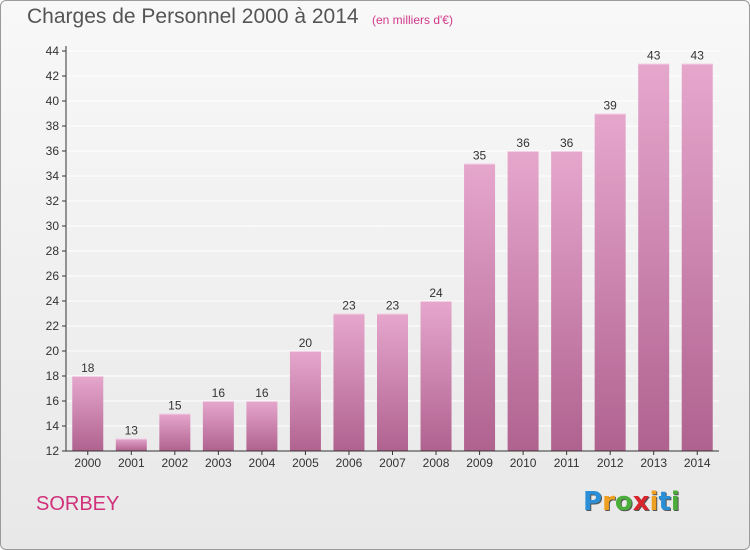 Image resolution: width=750 pixels, height=550 pixels. What do you see at coordinates (593, 502) in the screenshot?
I see `logo-letter: P` at bounding box center [593, 502].